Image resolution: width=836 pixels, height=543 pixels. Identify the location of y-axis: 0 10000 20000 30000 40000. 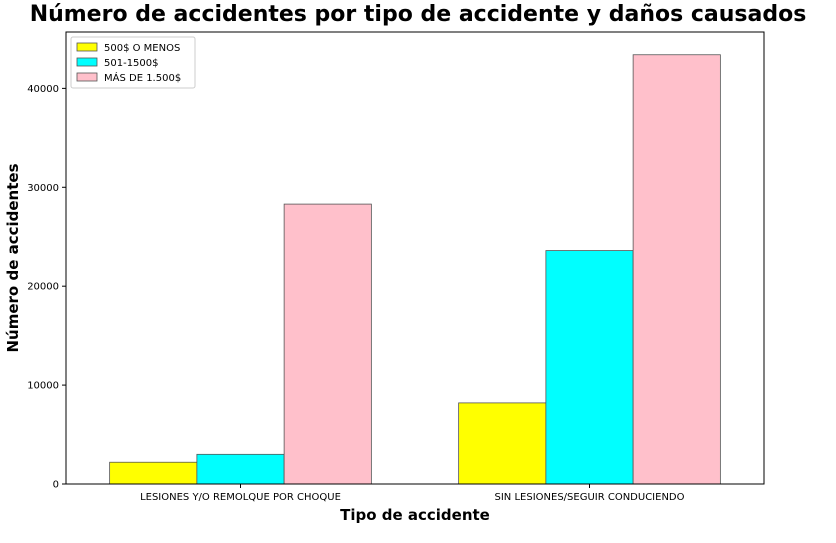
(46, 287).